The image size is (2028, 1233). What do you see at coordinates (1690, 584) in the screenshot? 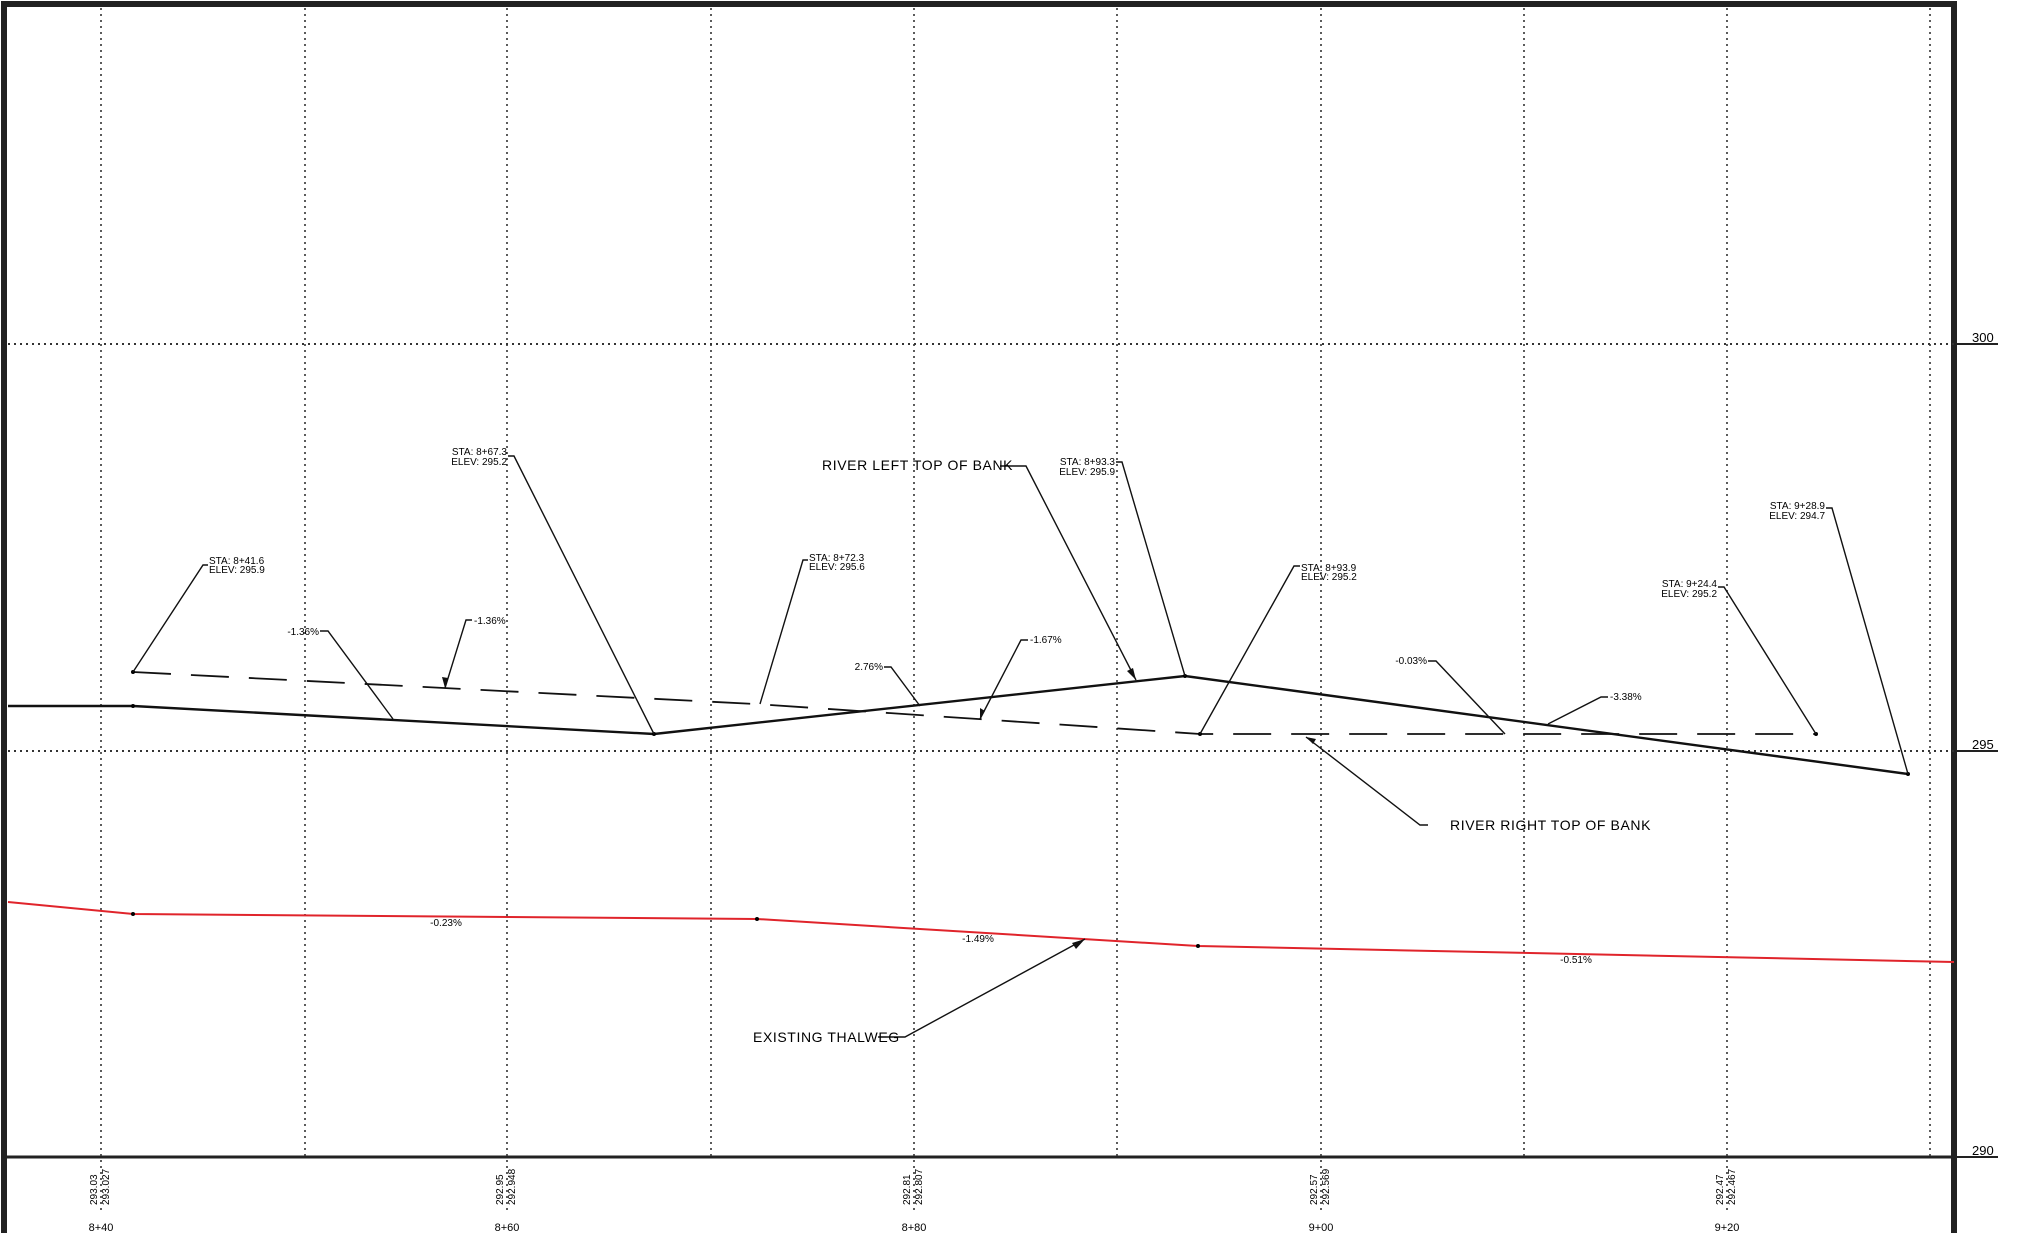
I see `station-note-sta: STA: 9+24.4` at bounding box center [1690, 584].